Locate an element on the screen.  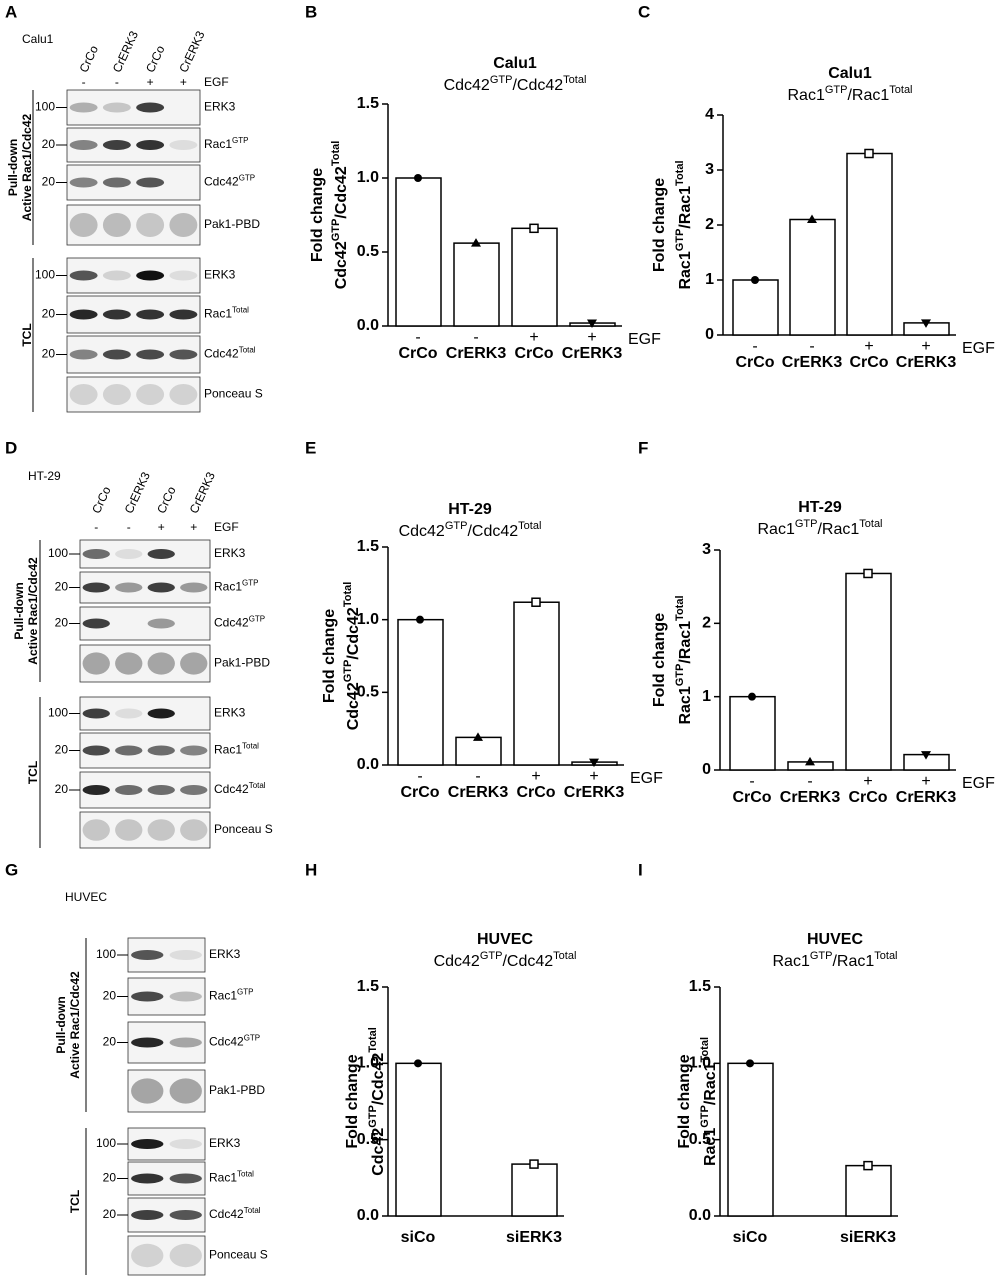
y-axis-label: Cdc42GTP/Cdc42Total is located at coordinates (352, 656).